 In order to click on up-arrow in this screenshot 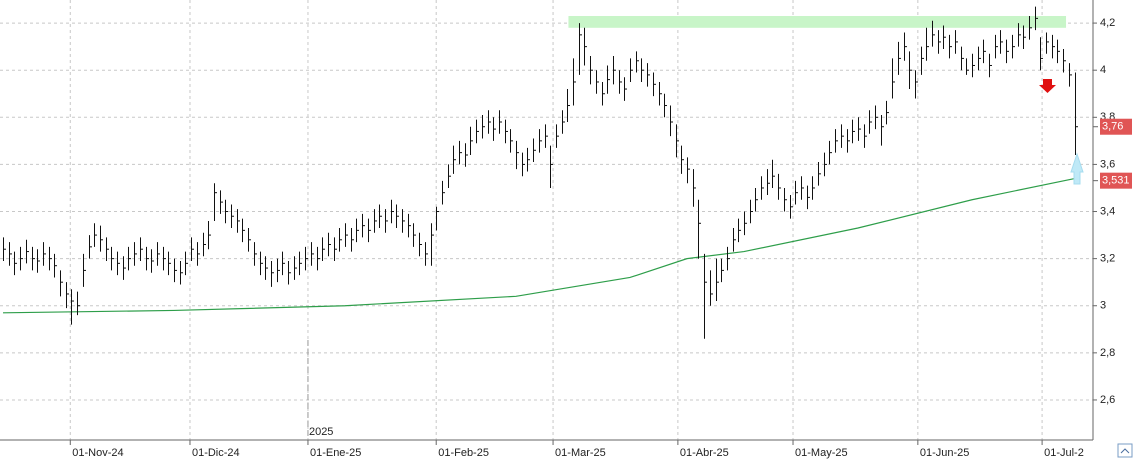, I will do `click(1077, 168)`.